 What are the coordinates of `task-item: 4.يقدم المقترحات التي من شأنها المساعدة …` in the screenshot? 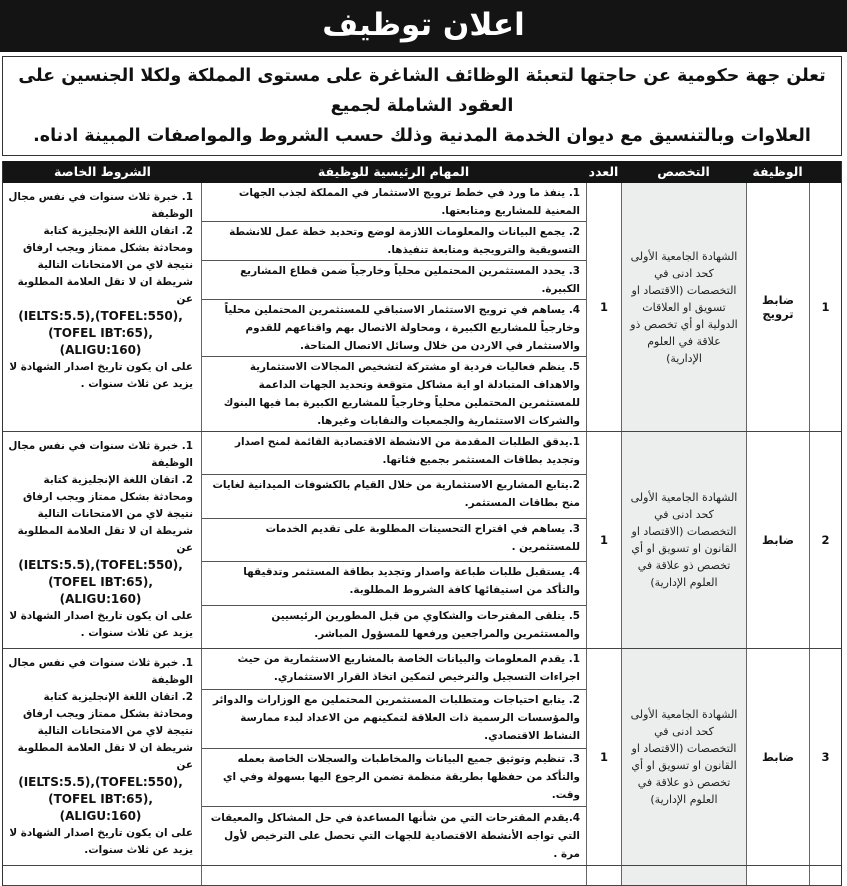 It's located at (395, 836).